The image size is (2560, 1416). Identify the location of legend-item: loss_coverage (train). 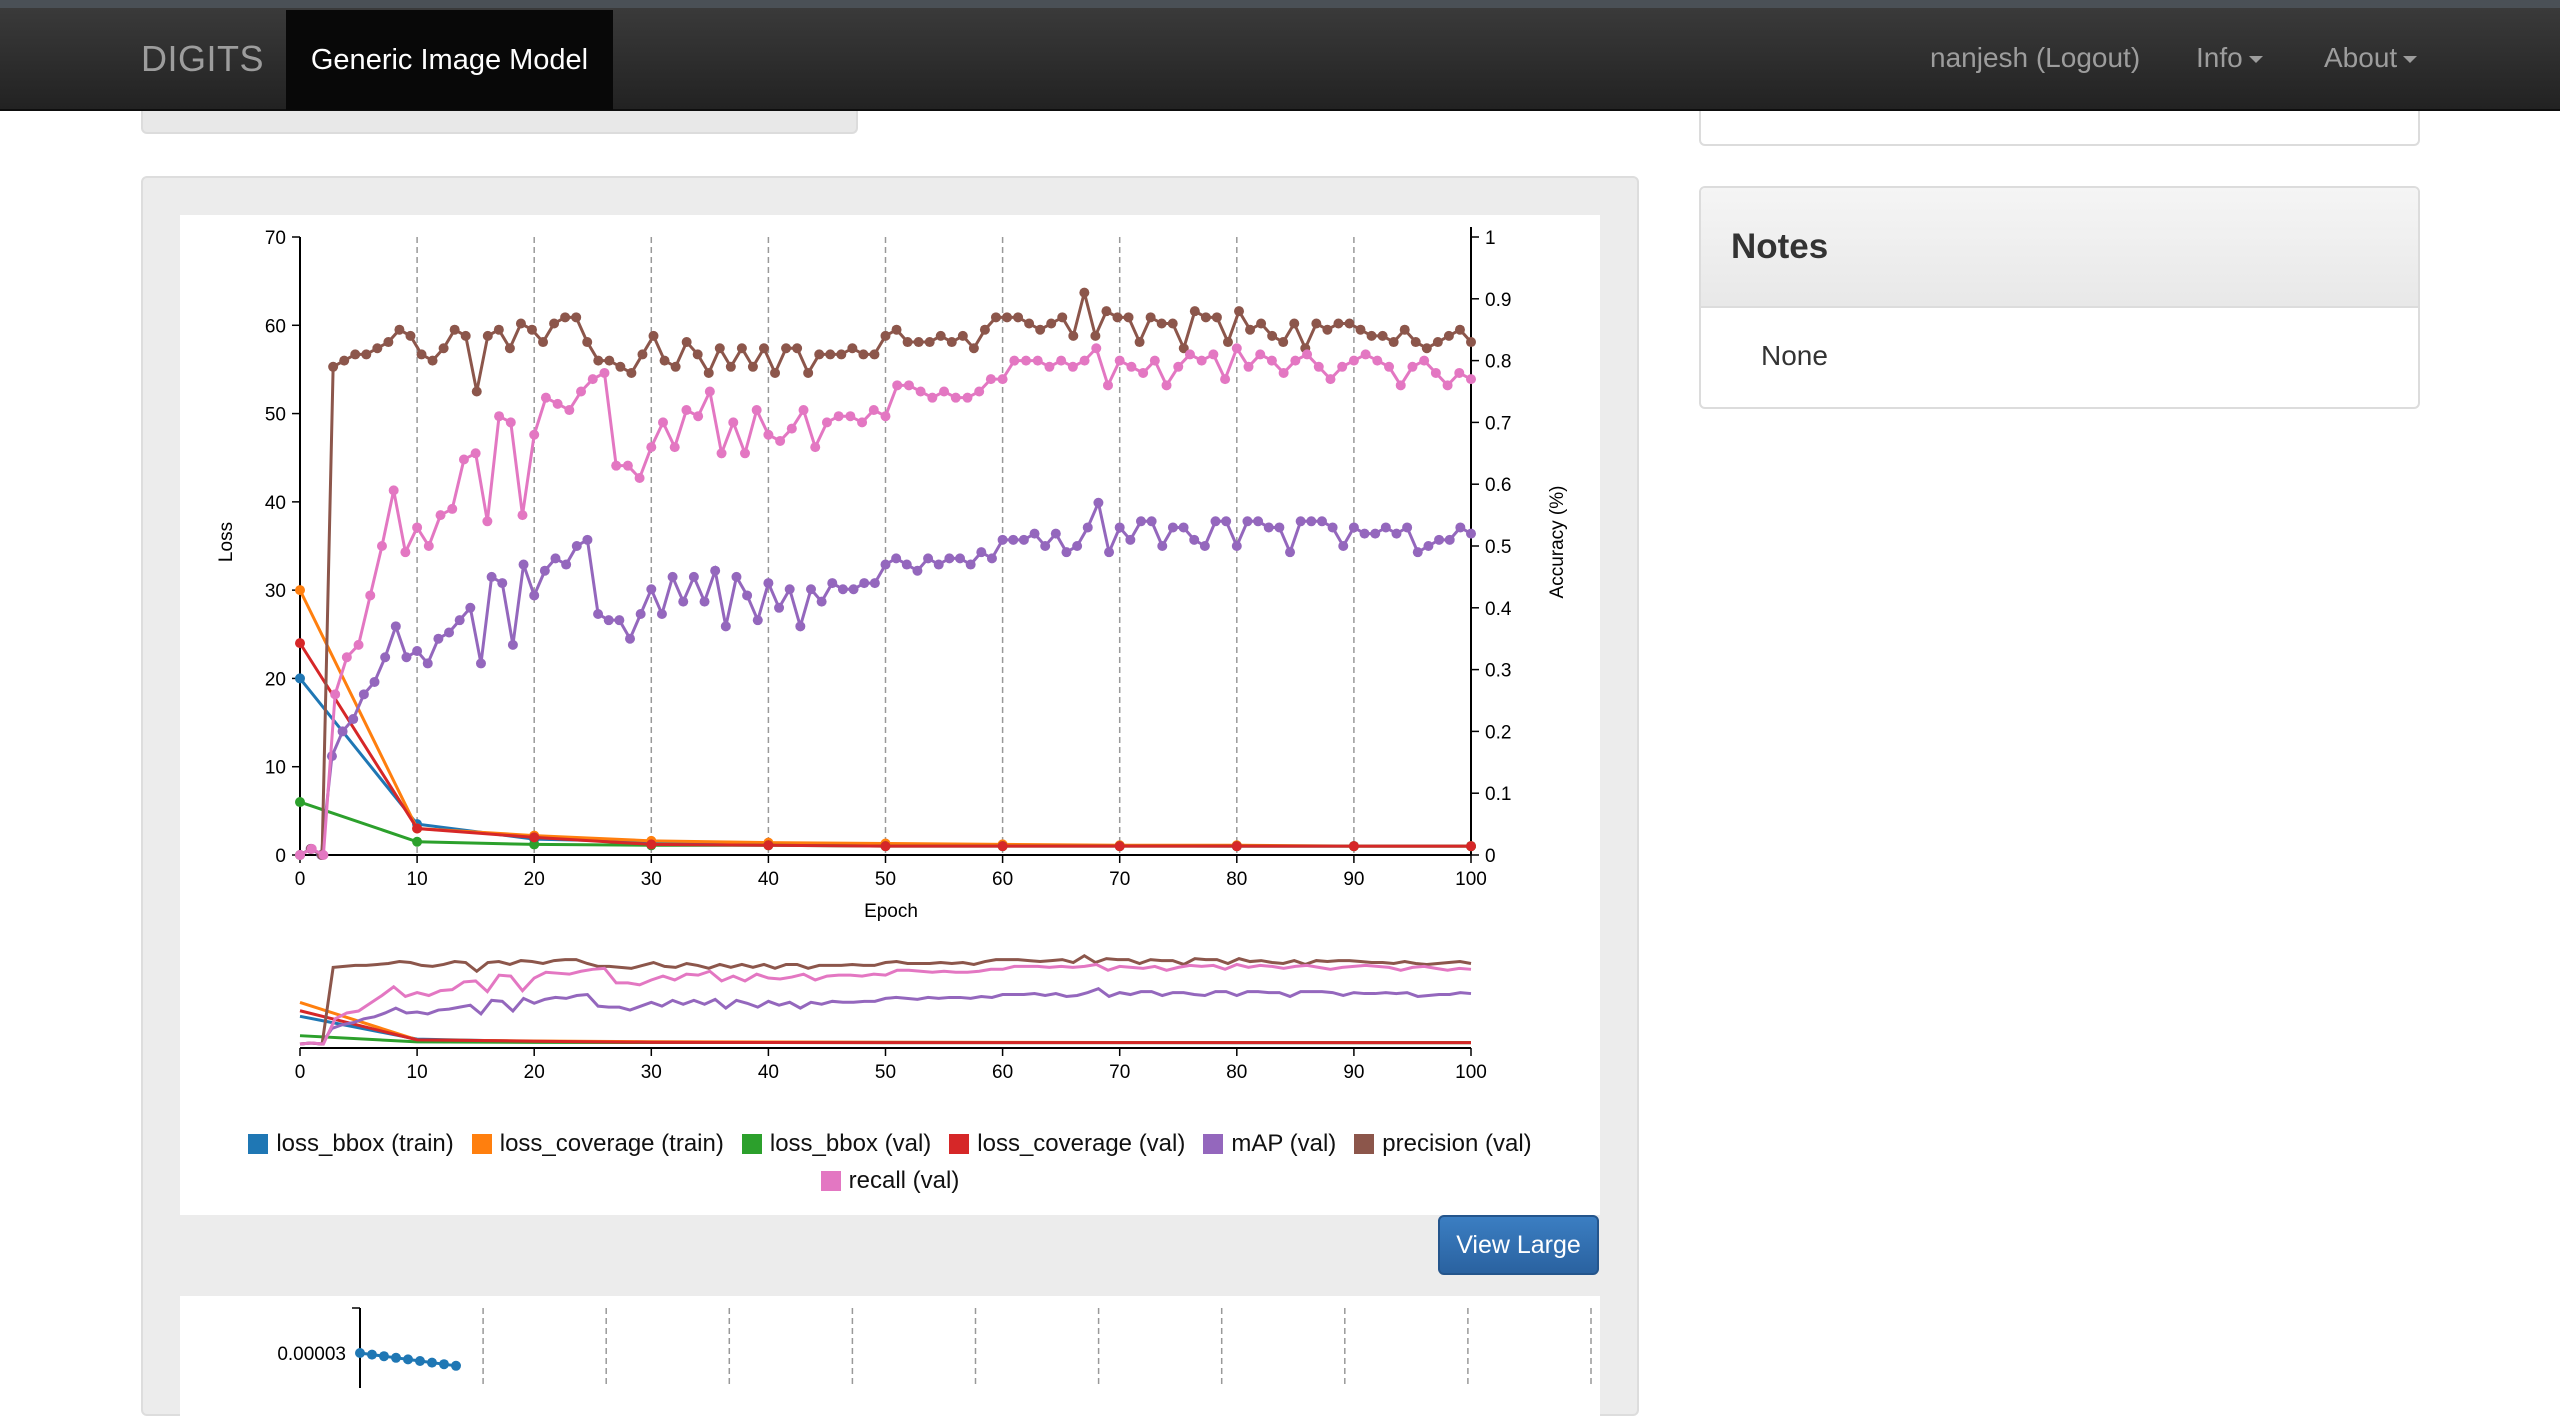
(597, 1144).